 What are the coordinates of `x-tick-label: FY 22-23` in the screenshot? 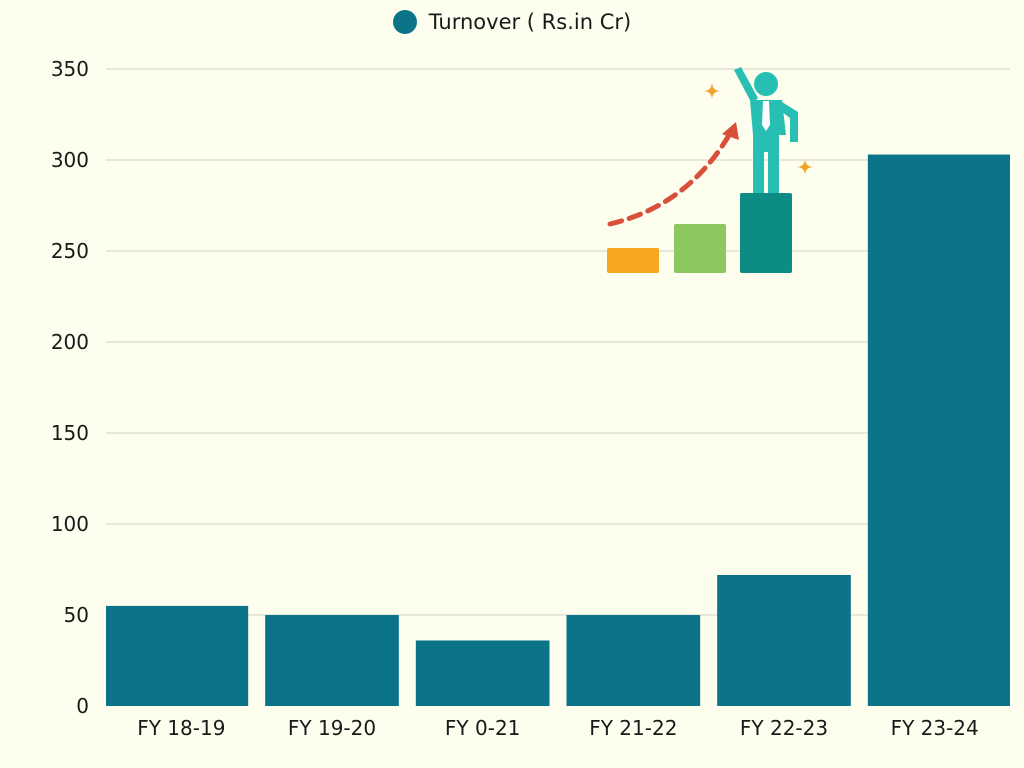 It's located at (784, 728).